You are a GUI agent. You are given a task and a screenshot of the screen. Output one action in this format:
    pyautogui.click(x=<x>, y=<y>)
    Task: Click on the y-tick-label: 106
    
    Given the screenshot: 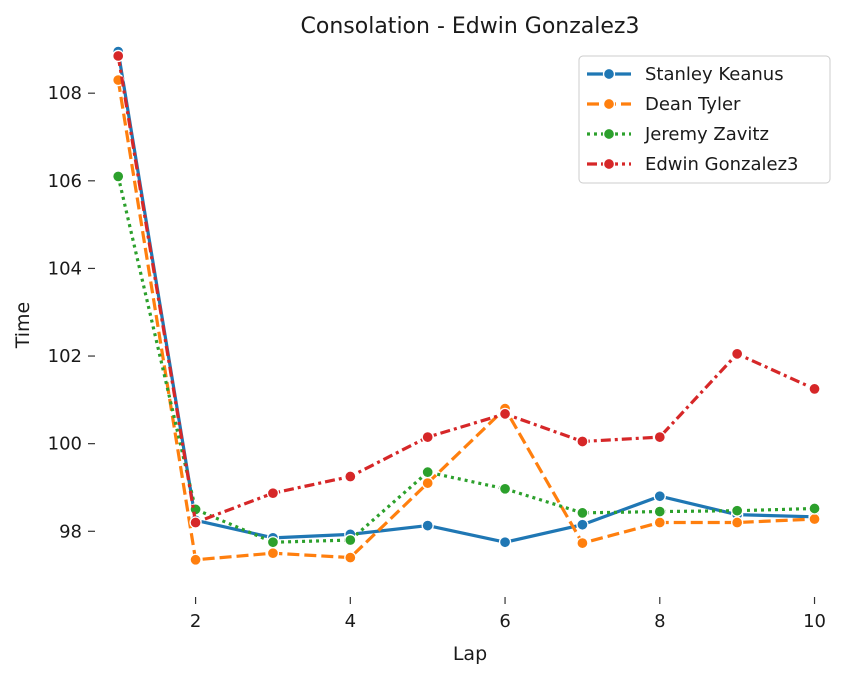 What is the action you would take?
    pyautogui.click(x=65, y=181)
    